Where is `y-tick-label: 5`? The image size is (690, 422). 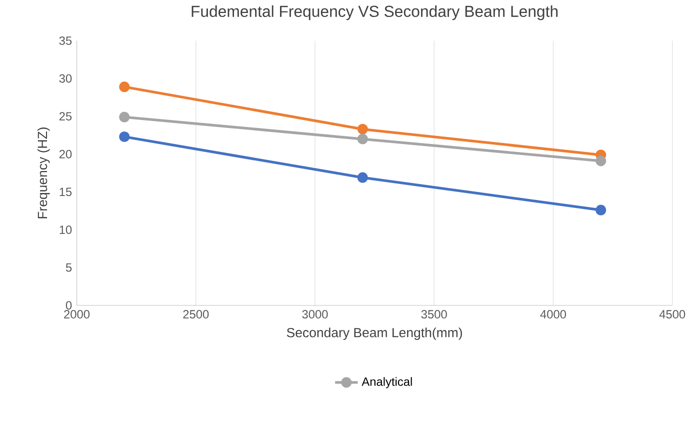
y-tick-label: 5 is located at coordinates (69, 267).